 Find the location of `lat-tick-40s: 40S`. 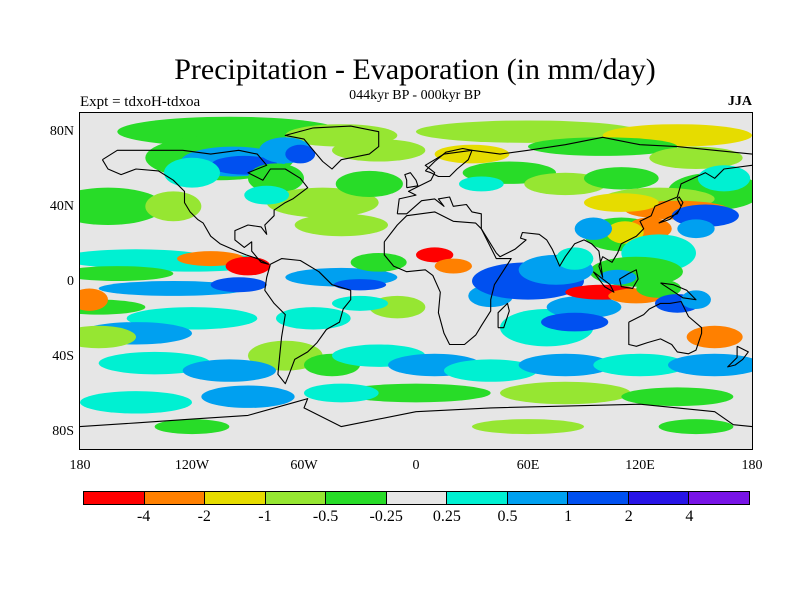

lat-tick-40s: 40S is located at coordinates (63, 356).